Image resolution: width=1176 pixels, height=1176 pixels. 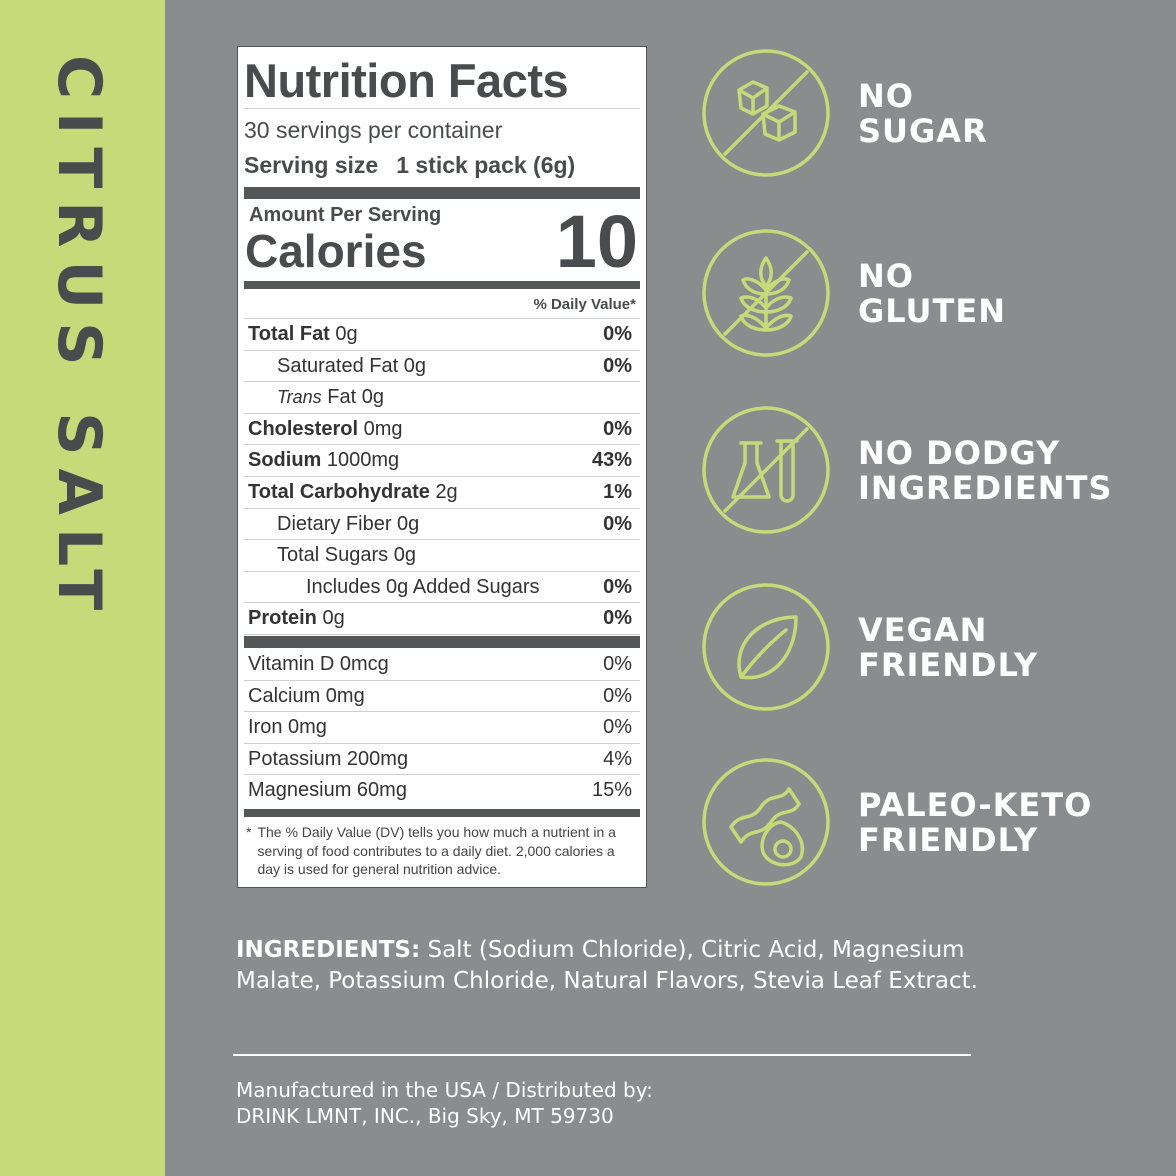 What do you see at coordinates (345, 215) in the screenshot?
I see `amount-per-serving: Amount Per Serving` at bounding box center [345, 215].